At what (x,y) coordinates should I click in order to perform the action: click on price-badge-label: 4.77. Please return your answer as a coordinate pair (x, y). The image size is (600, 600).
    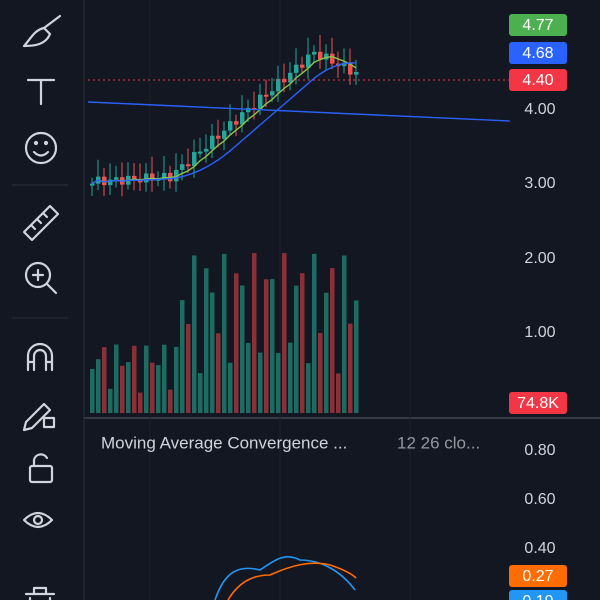
    Looking at the image, I should click on (537, 25).